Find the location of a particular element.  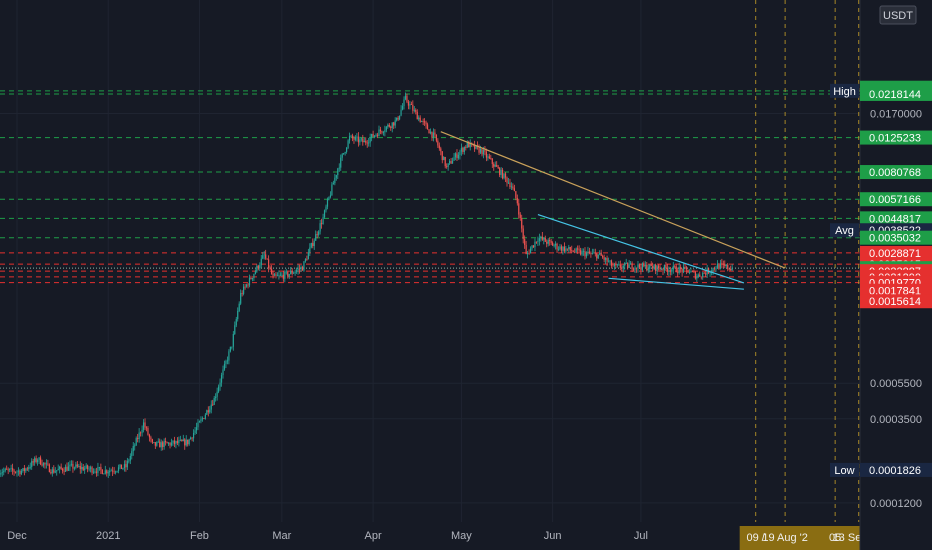

price-tag-label: Low is located at coordinates (844, 471).